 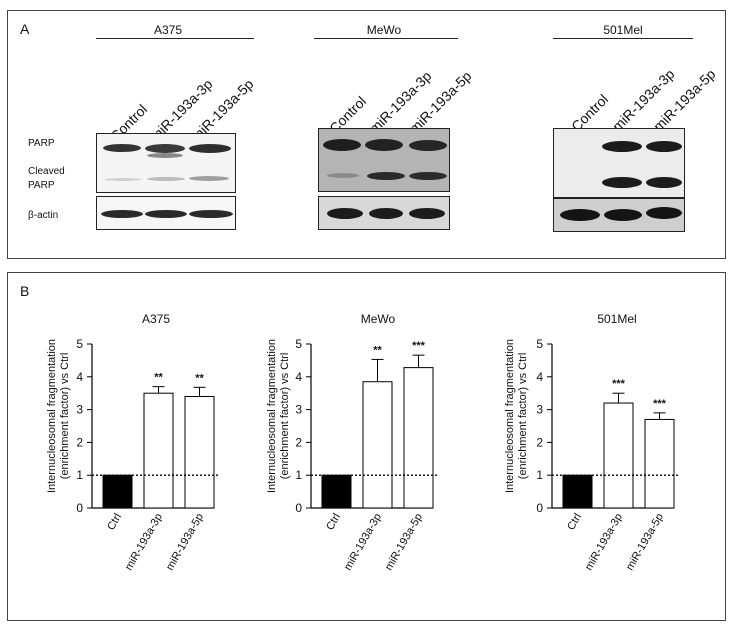 What do you see at coordinates (41, 185) in the screenshot?
I see `row-label-cleaved-parp: PARP` at bounding box center [41, 185].